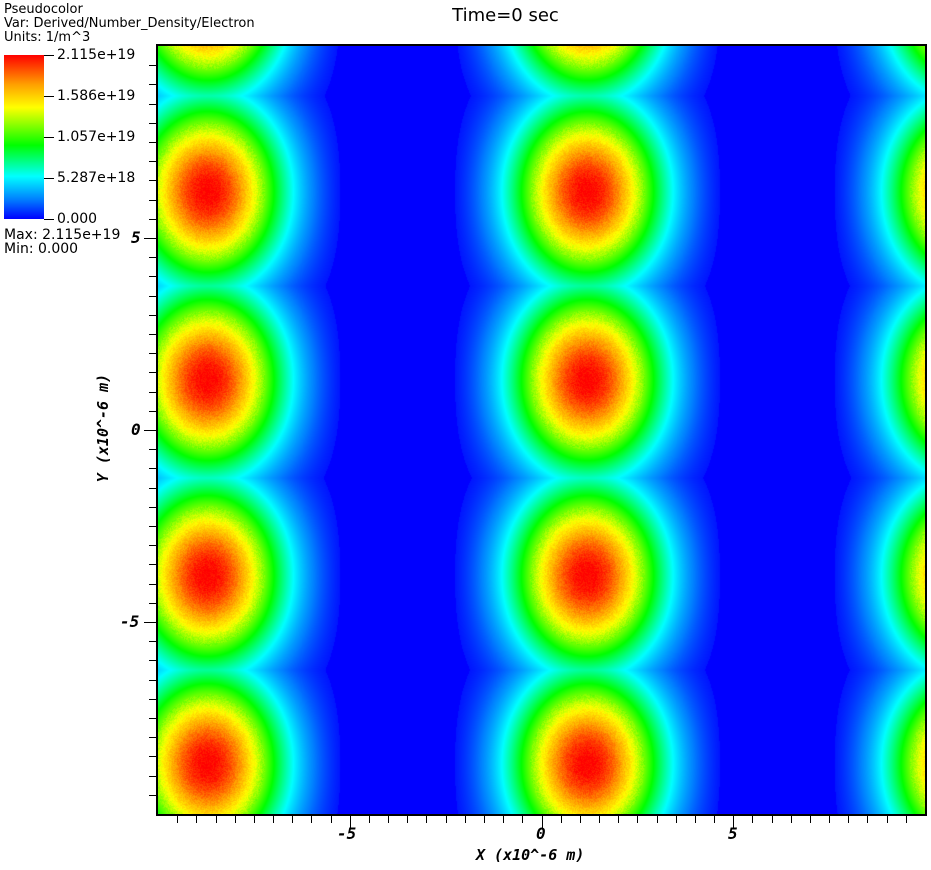  I want to click on x-tick-label: 0, so click(541, 833).